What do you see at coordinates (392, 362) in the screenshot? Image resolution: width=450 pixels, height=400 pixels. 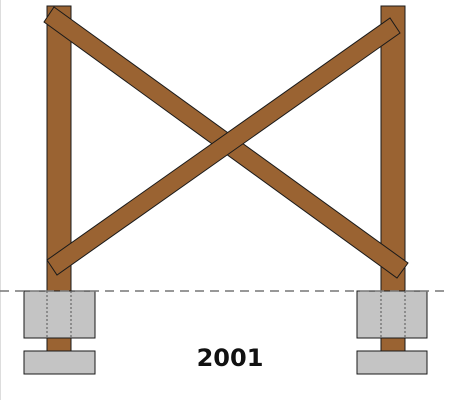 I see `right-base` at bounding box center [392, 362].